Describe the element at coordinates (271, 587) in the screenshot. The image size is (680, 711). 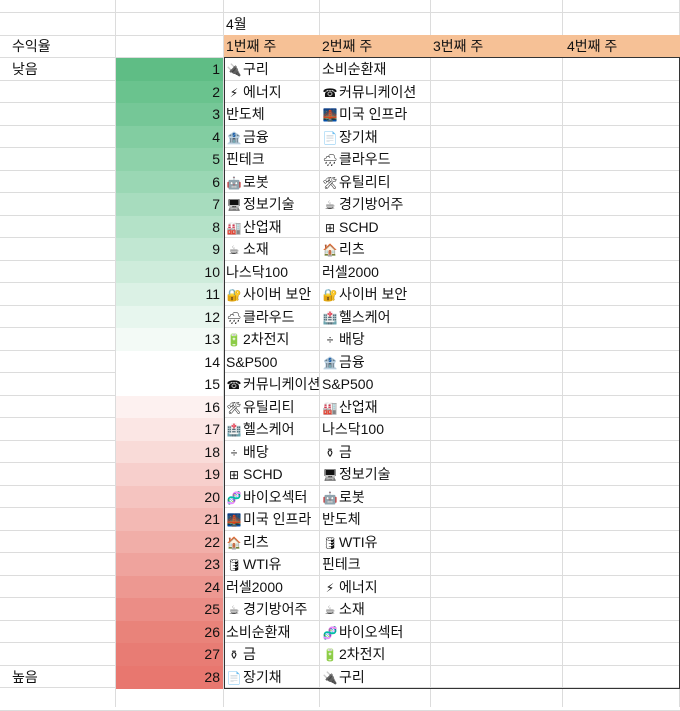
I see `week1-cell: 러셀2000` at that location.